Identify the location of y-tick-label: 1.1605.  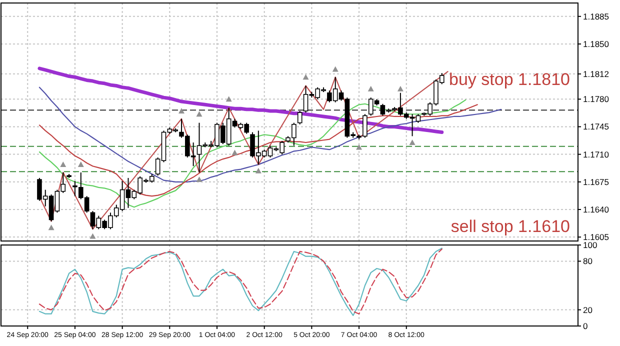
(596, 237).